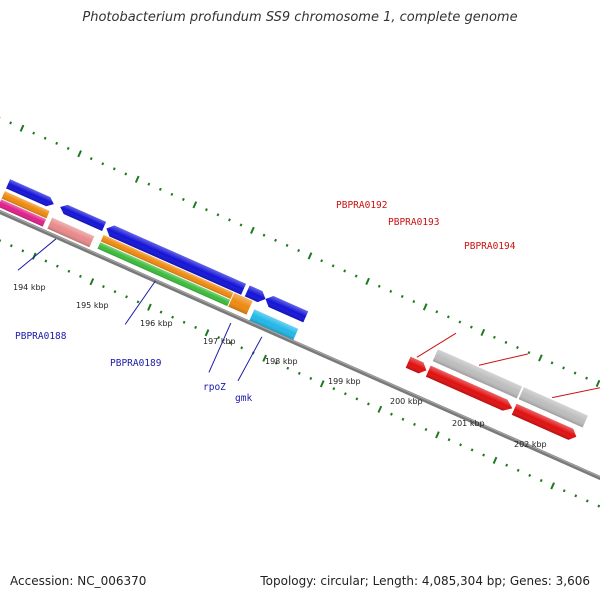  Describe the element at coordinates (164, 274) in the screenshot. I see `gene-feature-green-PBPRA0189` at that location.